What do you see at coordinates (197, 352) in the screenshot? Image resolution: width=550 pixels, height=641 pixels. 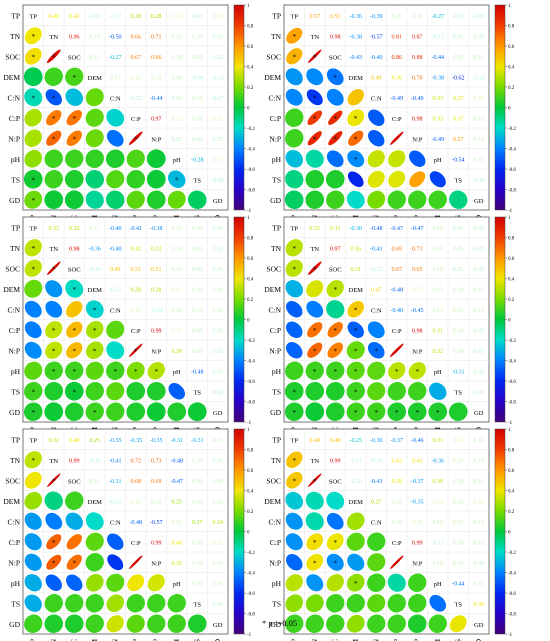 I see `coefficient-label: 0.05` at bounding box center [197, 352].